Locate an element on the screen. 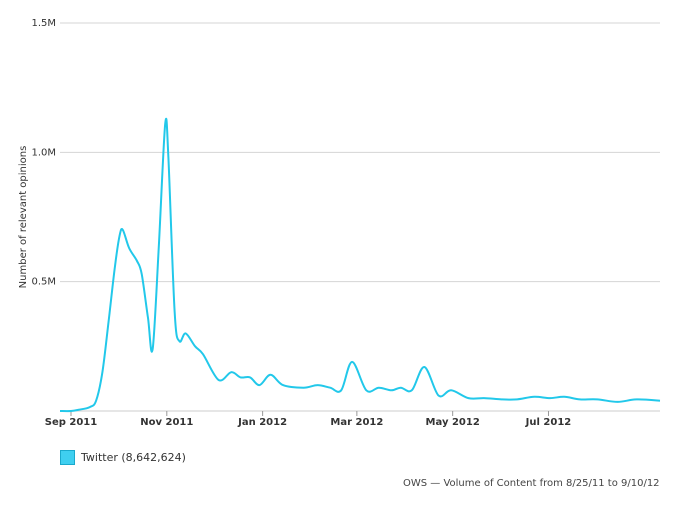 This screenshot has width=680, height=510. x-tick-label-1: Nov 2011 is located at coordinates (166, 422).